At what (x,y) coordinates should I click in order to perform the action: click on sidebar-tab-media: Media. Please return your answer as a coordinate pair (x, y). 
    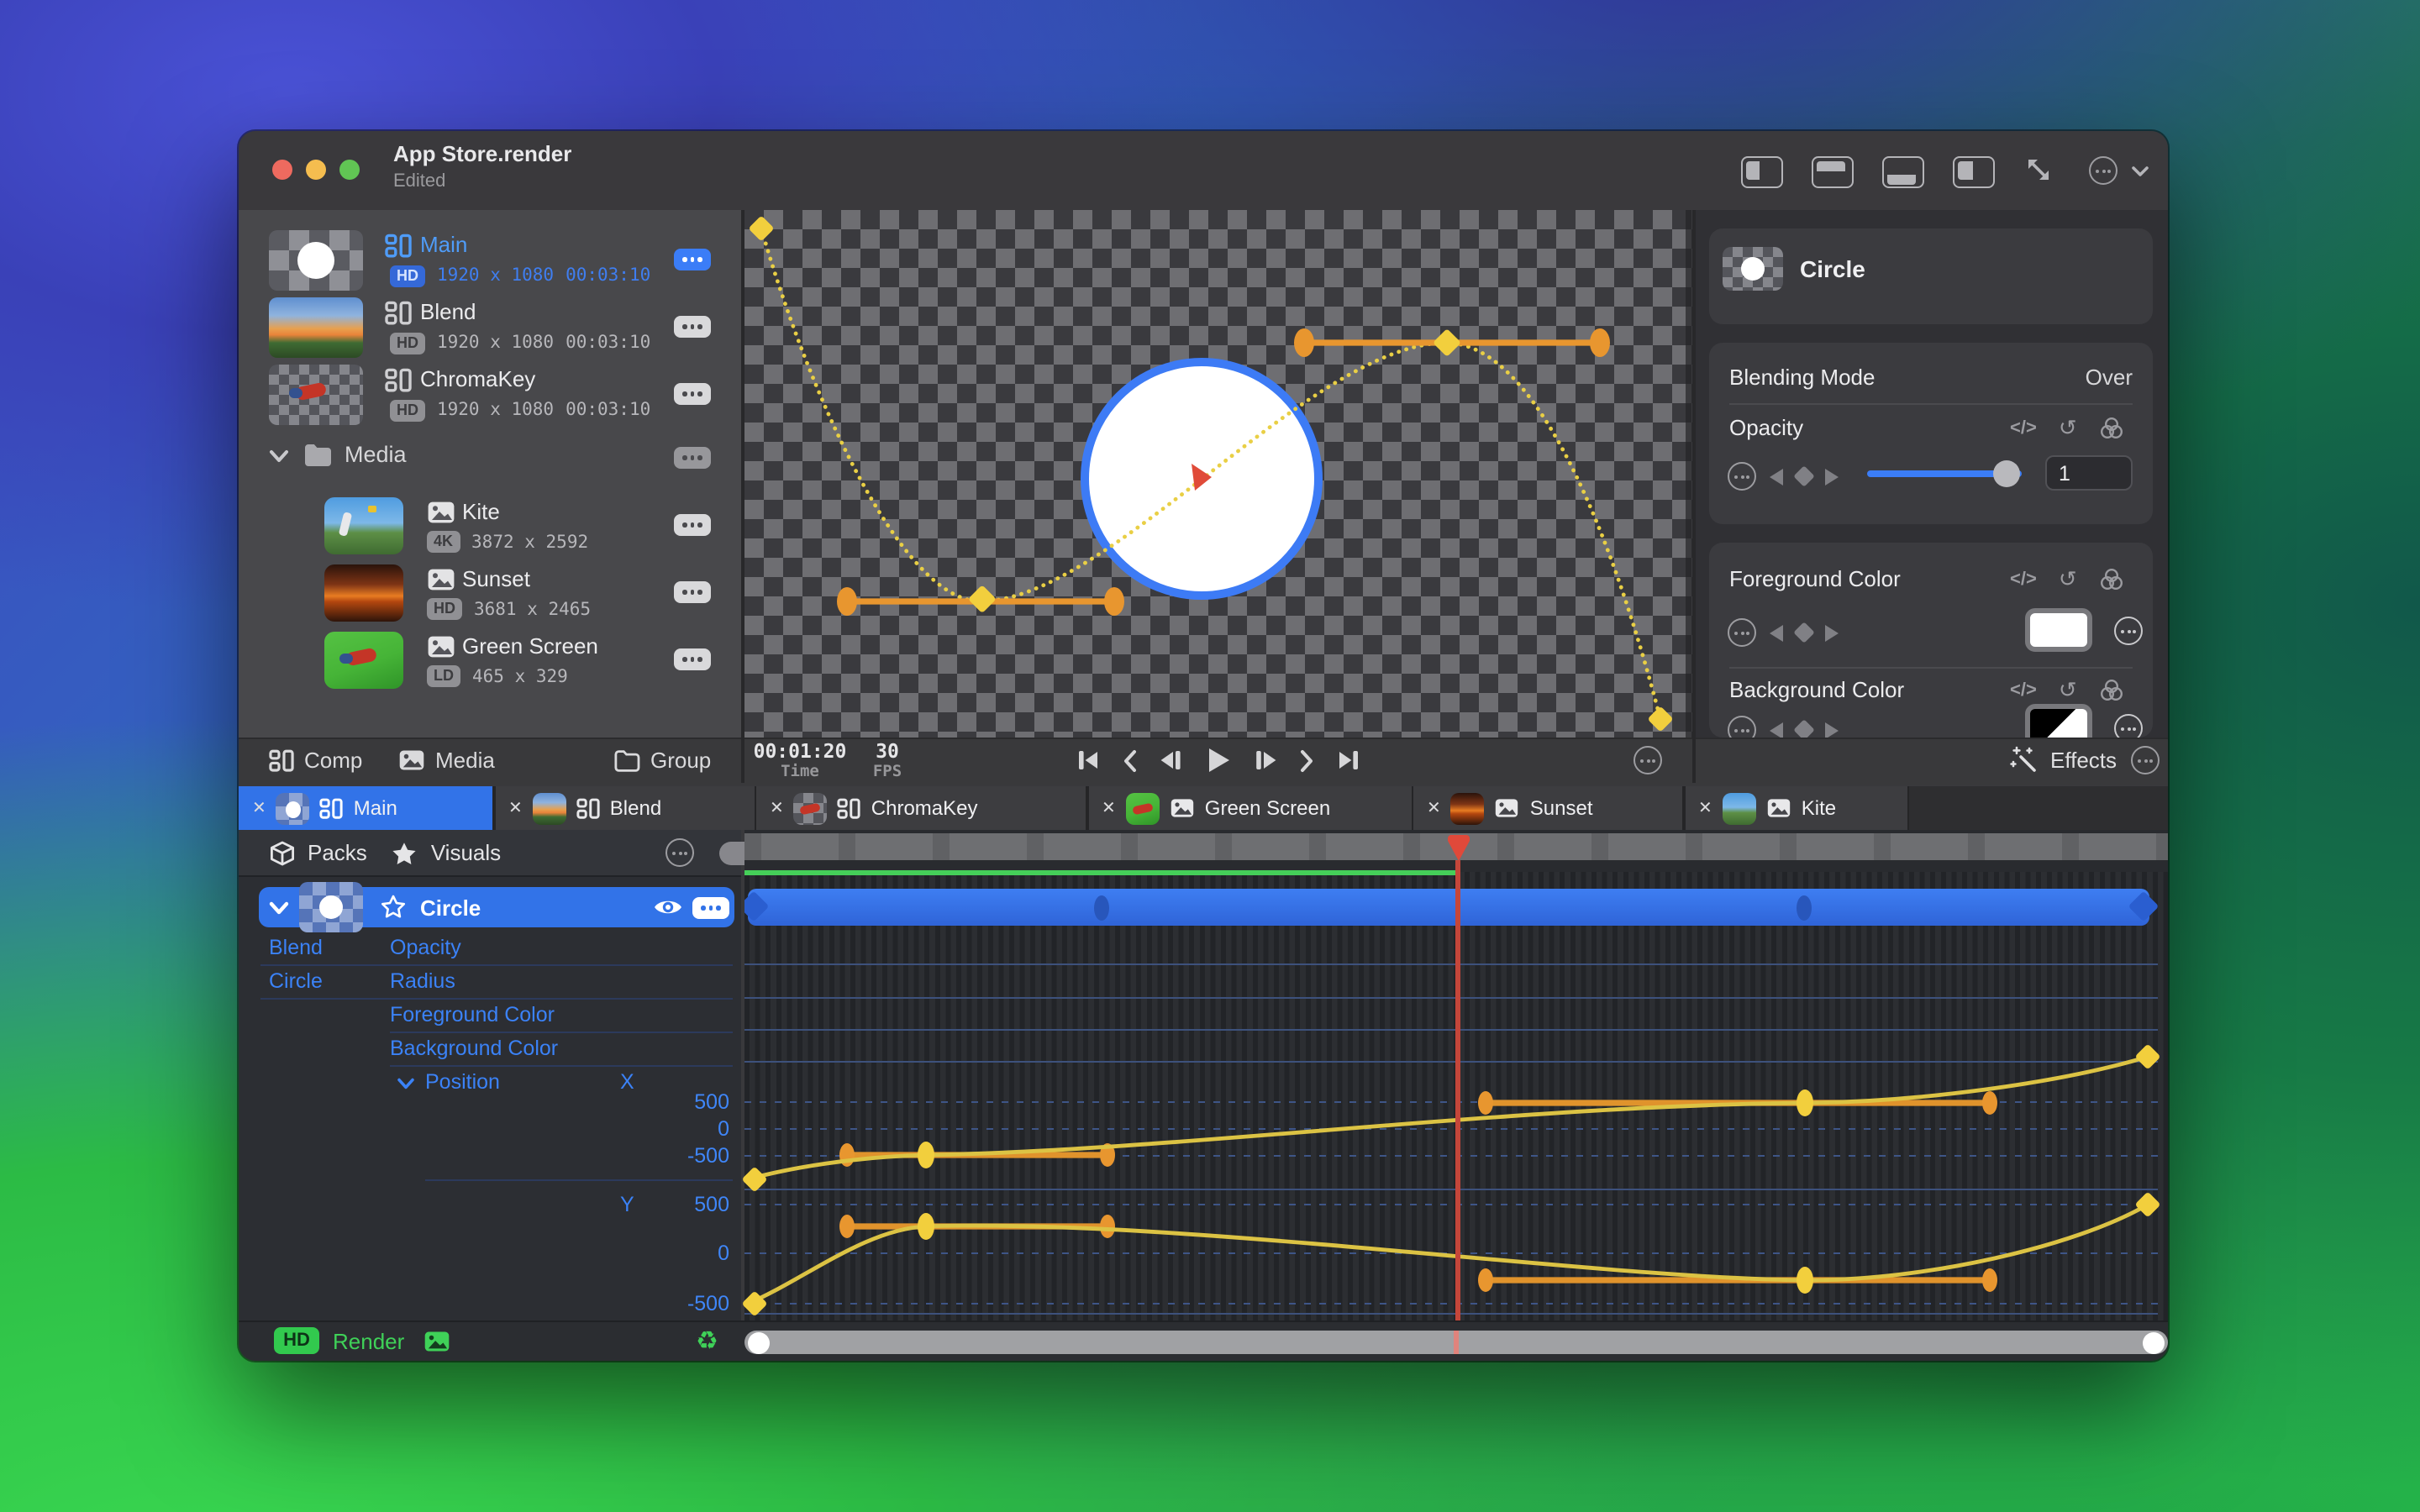
    Looking at the image, I should click on (447, 760).